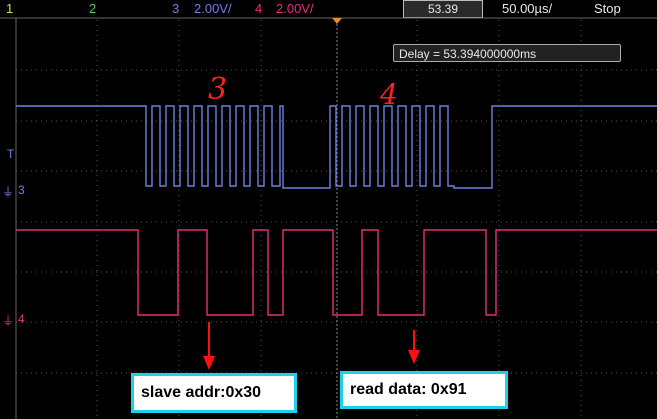 Image resolution: width=657 pixels, height=419 pixels. Describe the element at coordinates (388, 94) in the screenshot. I see `handwritten-4: 4` at that location.